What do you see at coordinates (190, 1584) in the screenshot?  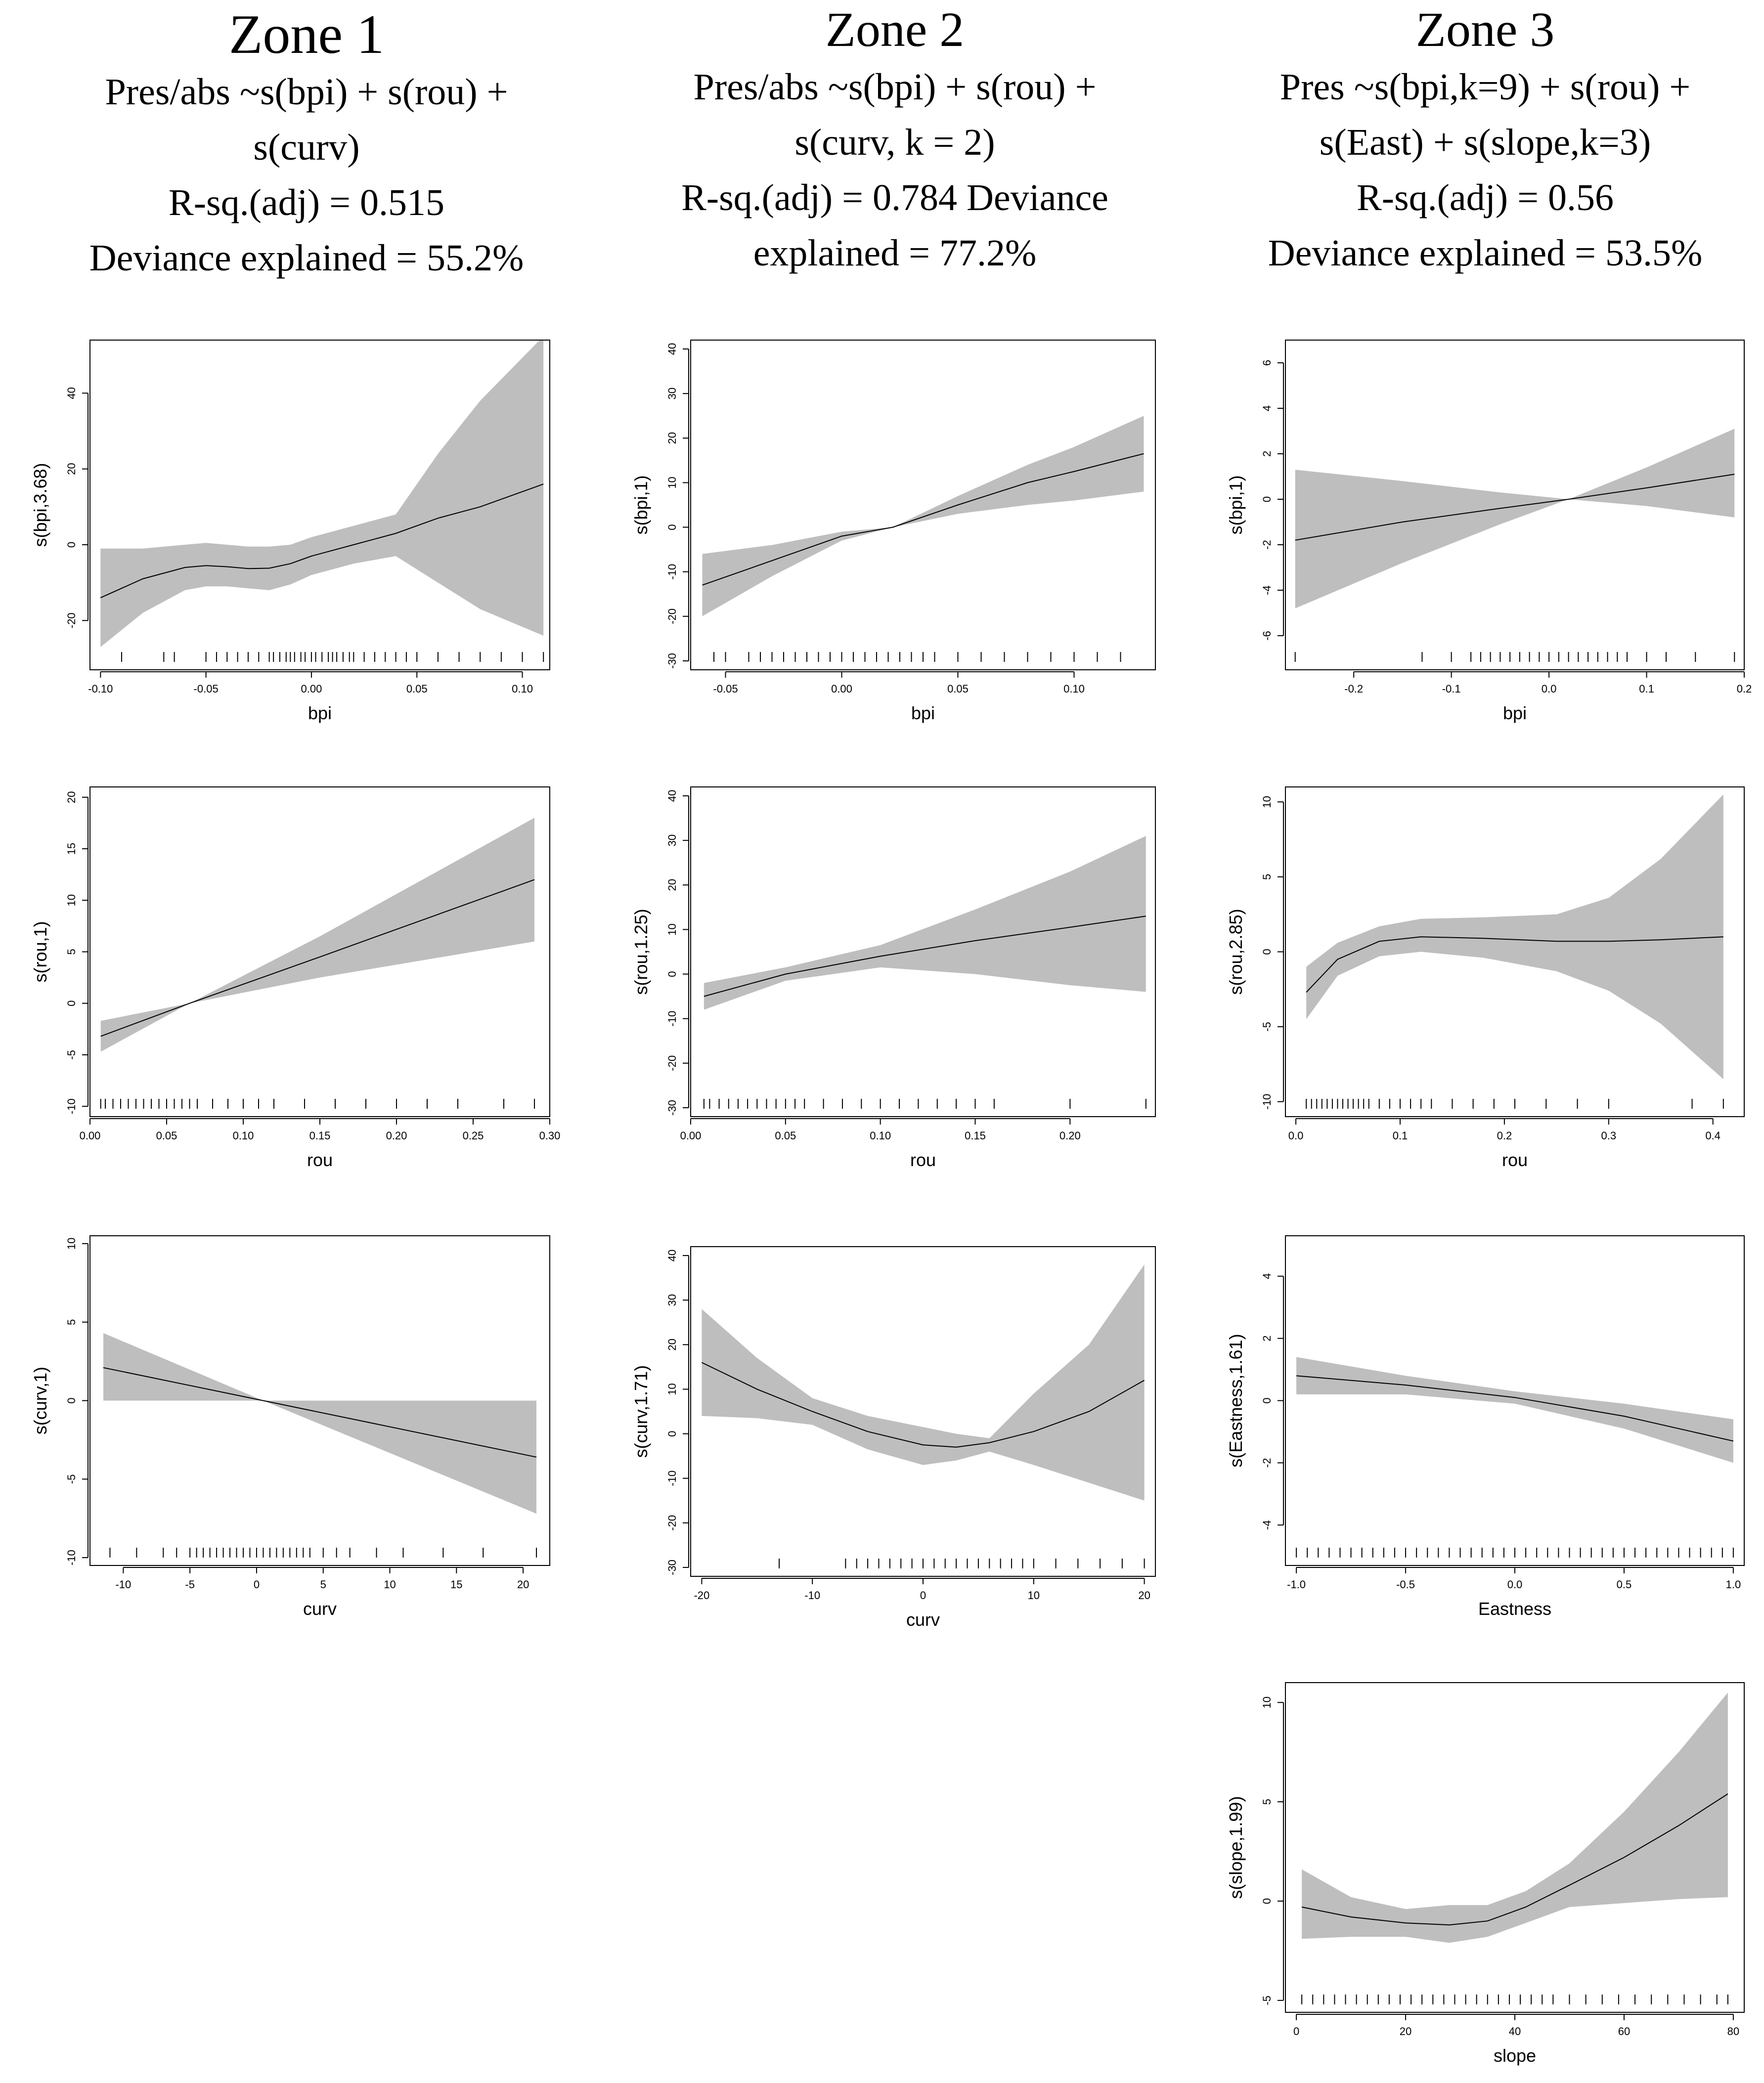 I see `x-tick-label: -5` at bounding box center [190, 1584].